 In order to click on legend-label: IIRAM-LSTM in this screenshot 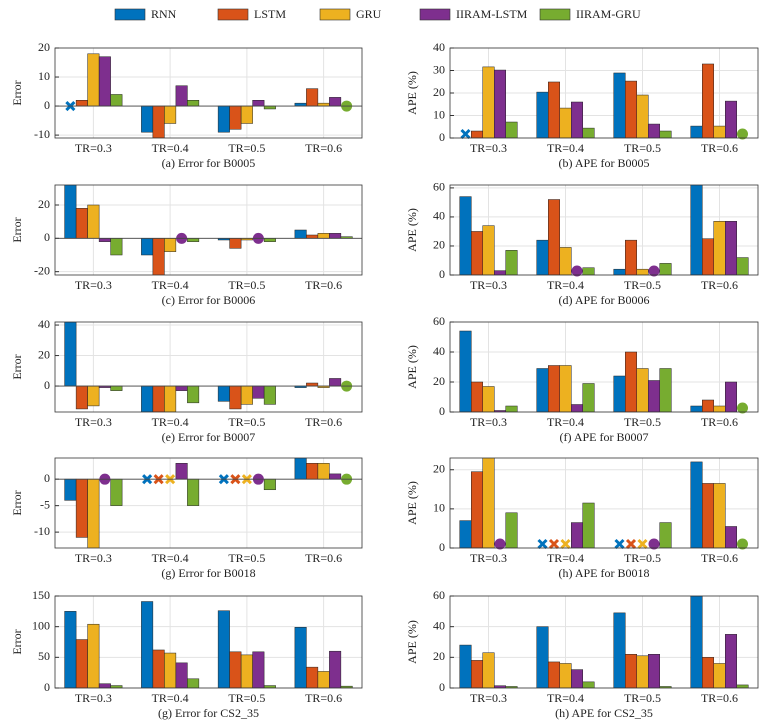, I will do `click(492, 14)`.